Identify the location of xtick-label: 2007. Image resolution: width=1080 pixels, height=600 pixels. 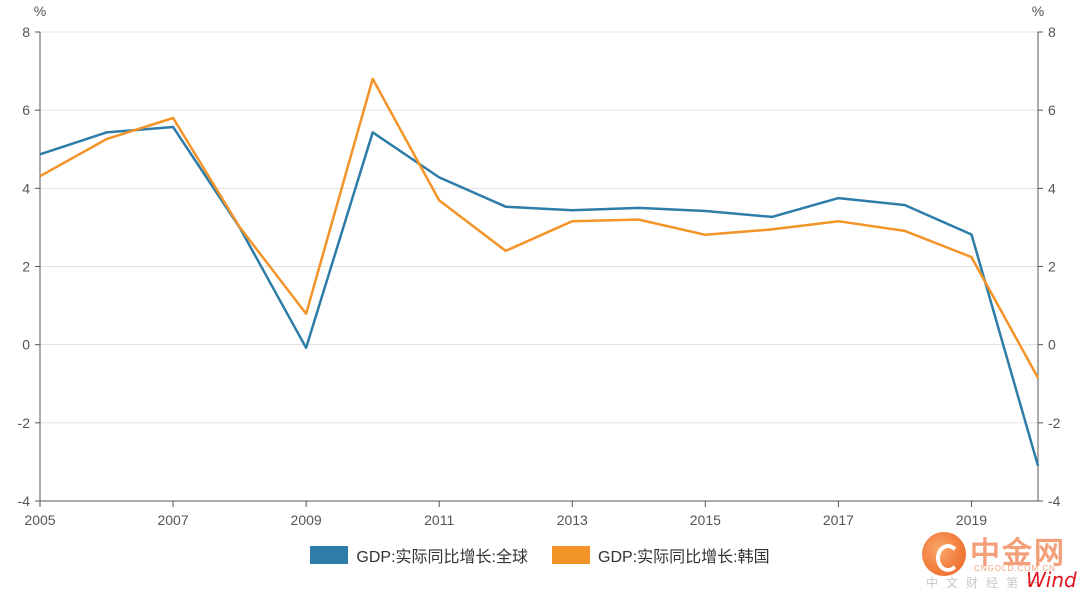
(172, 520).